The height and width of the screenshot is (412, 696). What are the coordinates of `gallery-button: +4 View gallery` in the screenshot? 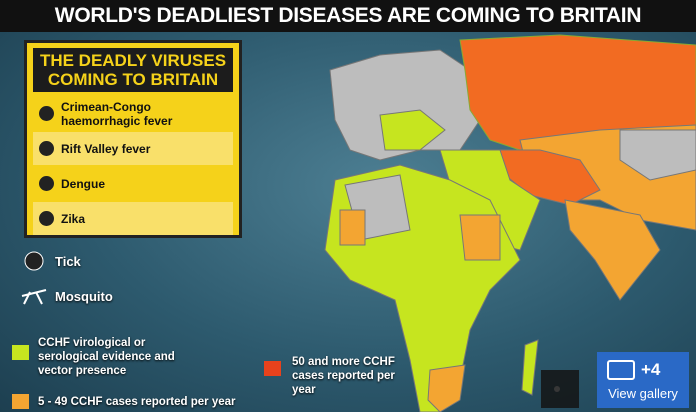 It's located at (643, 380).